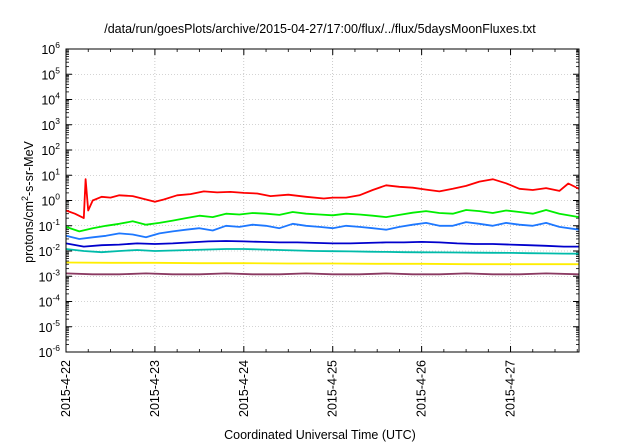 The image size is (640, 448). I want to click on y-tick-label: 10⁻¹, so click(50, 225).